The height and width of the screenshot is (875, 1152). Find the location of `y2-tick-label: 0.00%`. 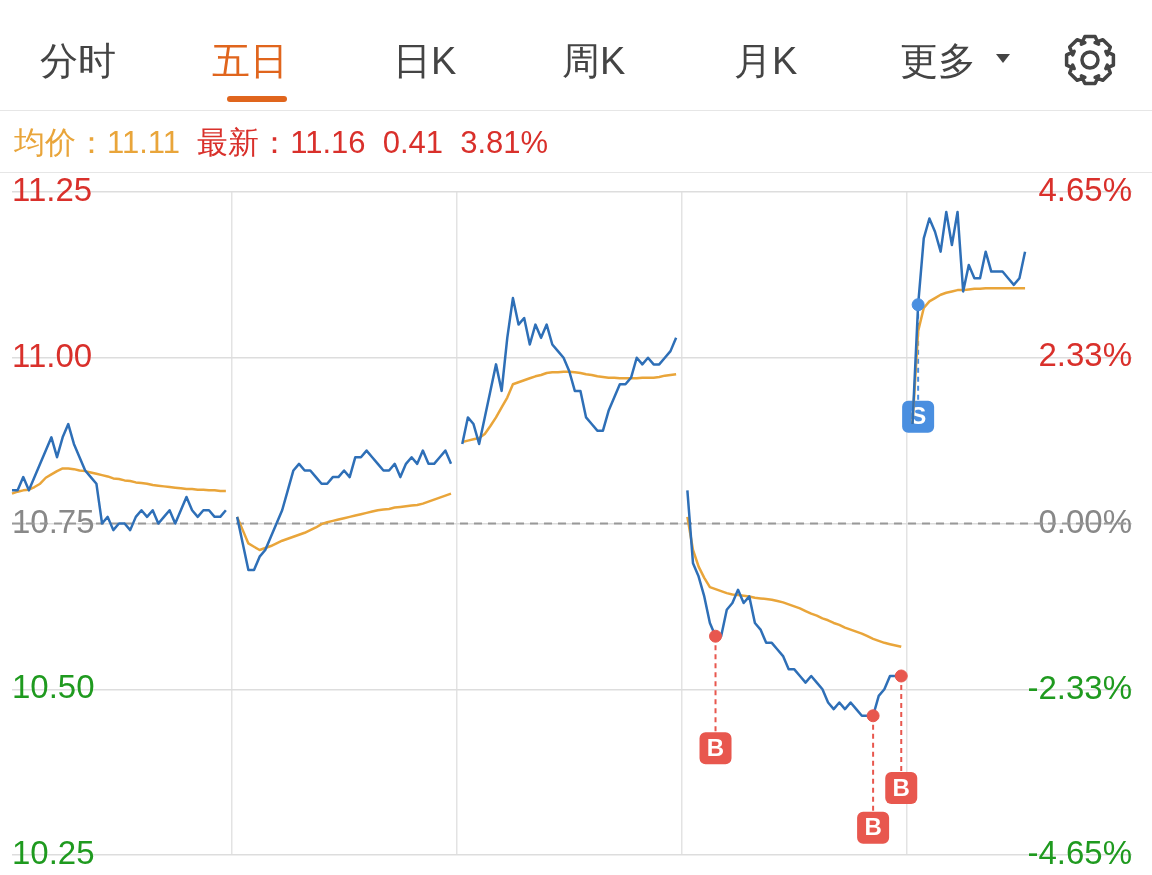

y2-tick-label: 0.00% is located at coordinates (1085, 521).